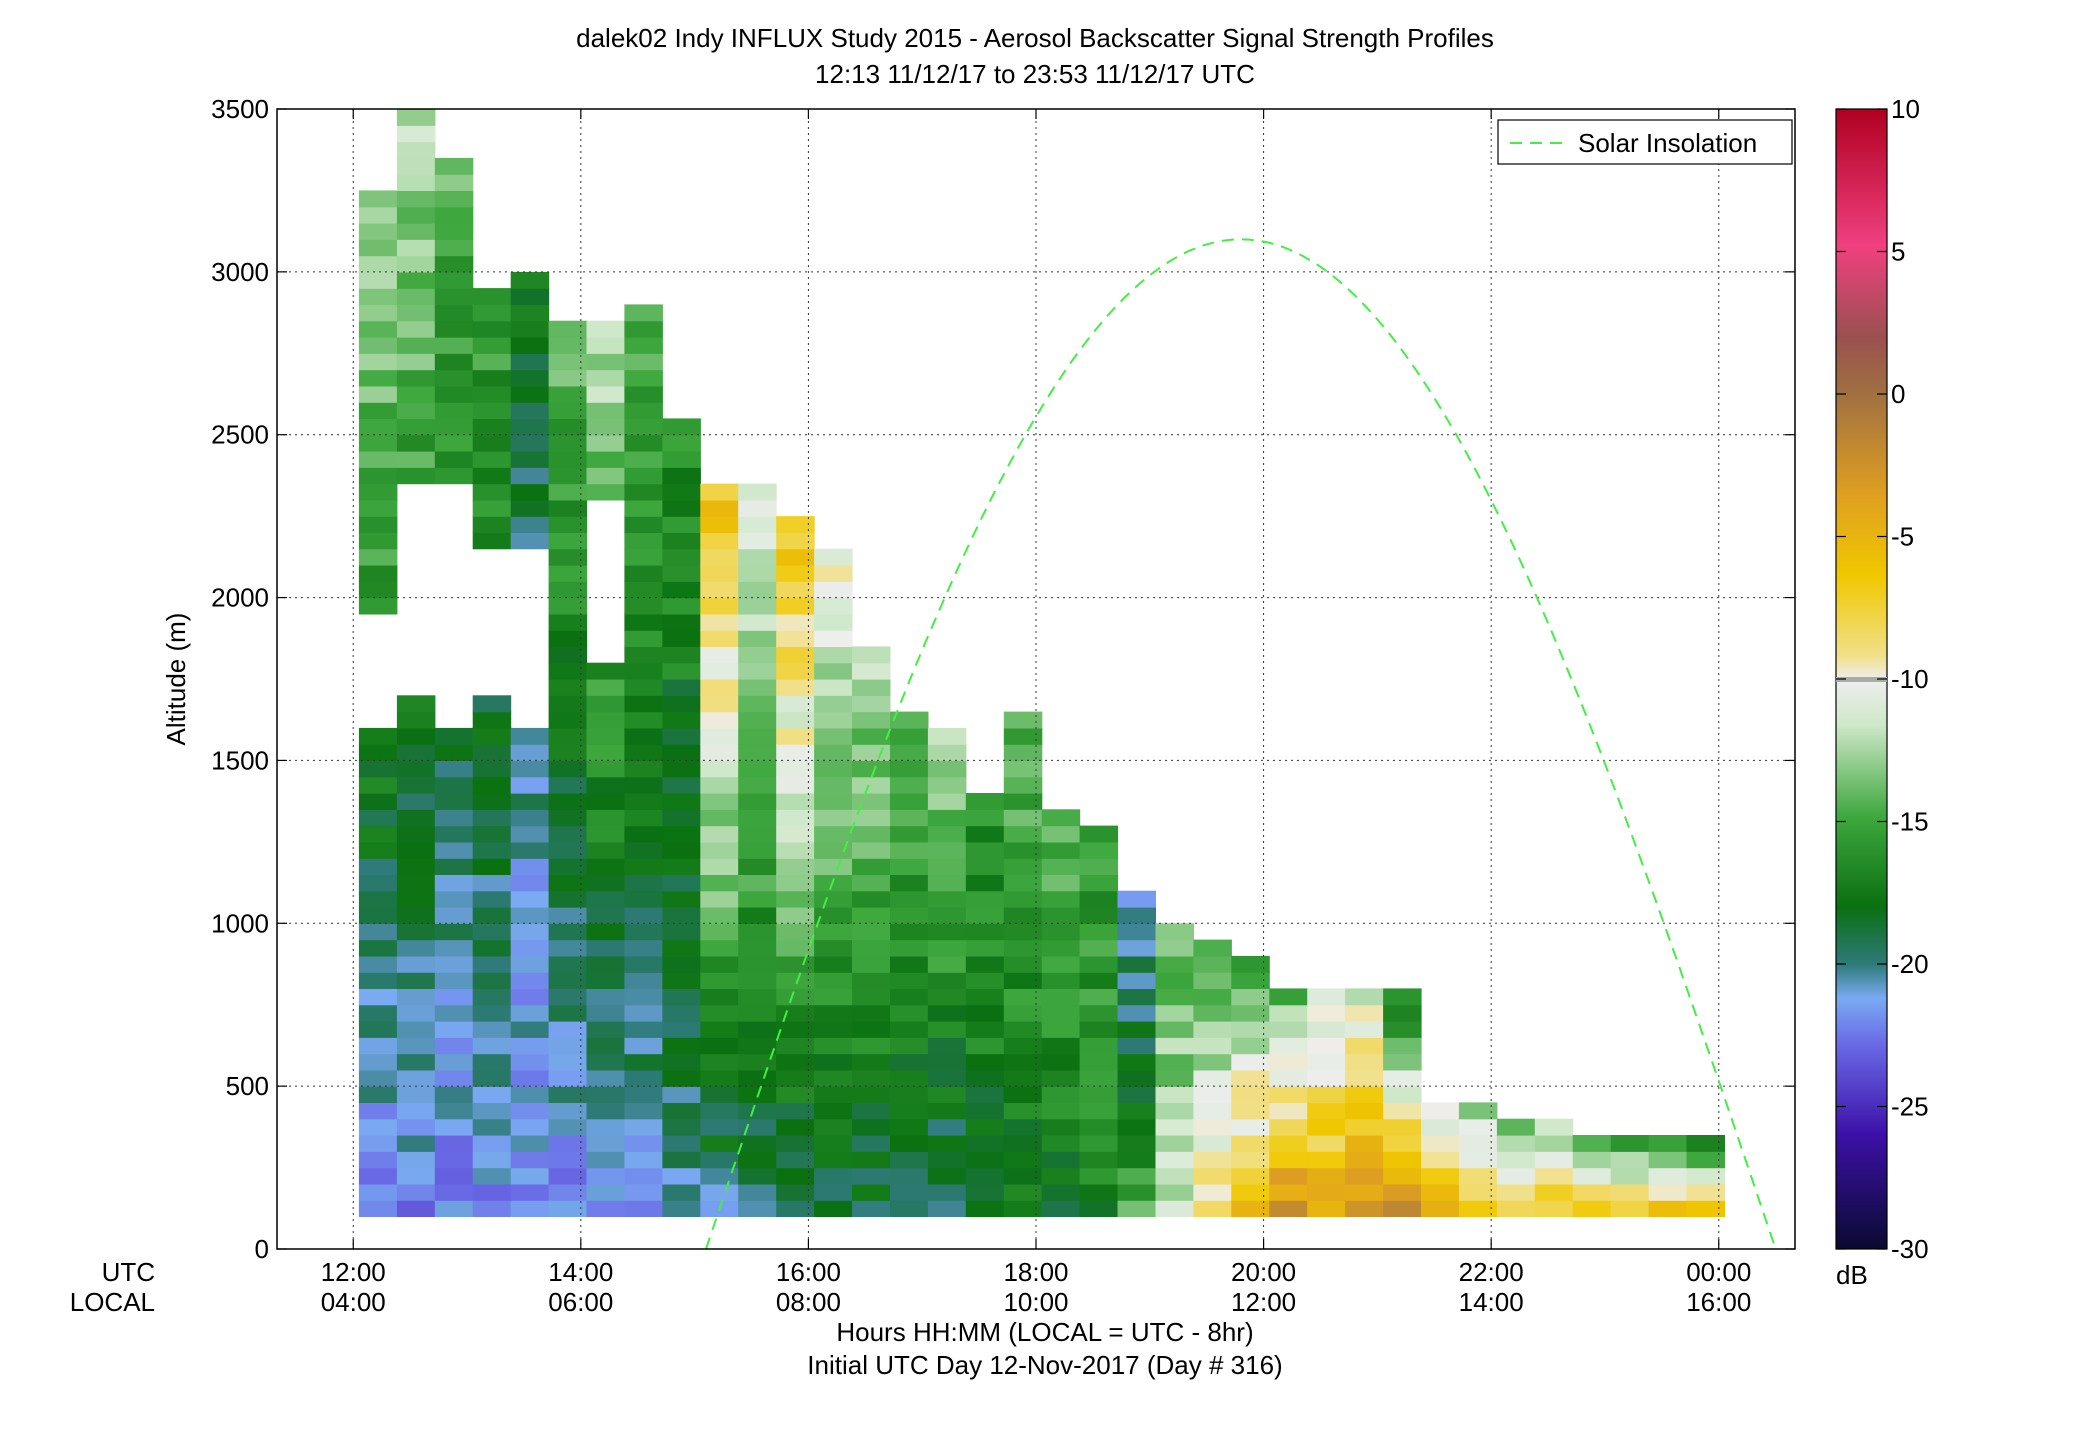  What do you see at coordinates (1910, 822) in the screenshot?
I see `colorbar-tick-label: -15` at bounding box center [1910, 822].